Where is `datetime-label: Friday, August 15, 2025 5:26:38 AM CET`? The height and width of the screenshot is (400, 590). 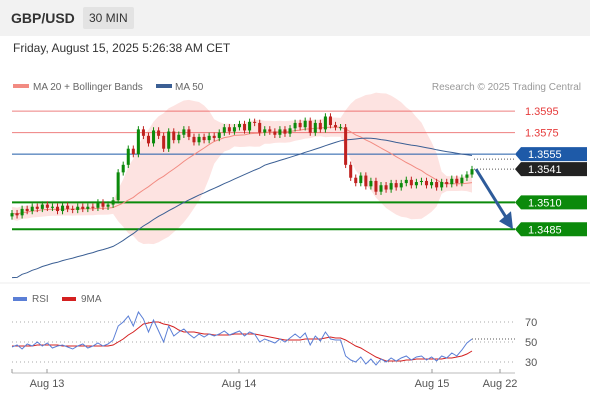
datetime-label: Friday, August 15, 2025 5:26:38 AM CET is located at coordinates (122, 48).